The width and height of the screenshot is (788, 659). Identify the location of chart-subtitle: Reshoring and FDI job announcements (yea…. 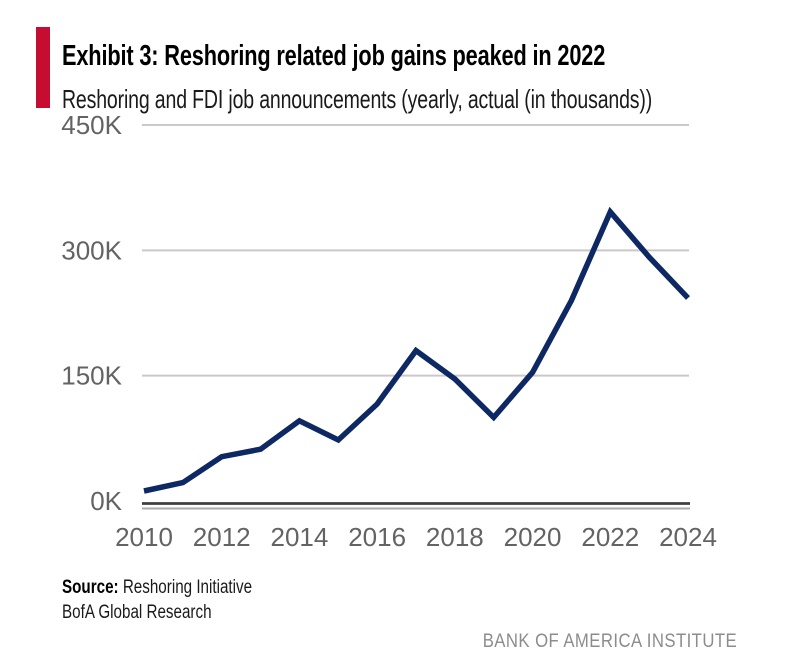
(357, 99).